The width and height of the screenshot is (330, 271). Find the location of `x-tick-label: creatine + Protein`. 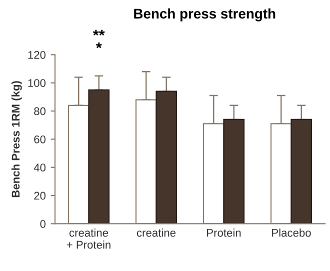

x-tick-label: creatine + Protein is located at coordinates (88, 238).